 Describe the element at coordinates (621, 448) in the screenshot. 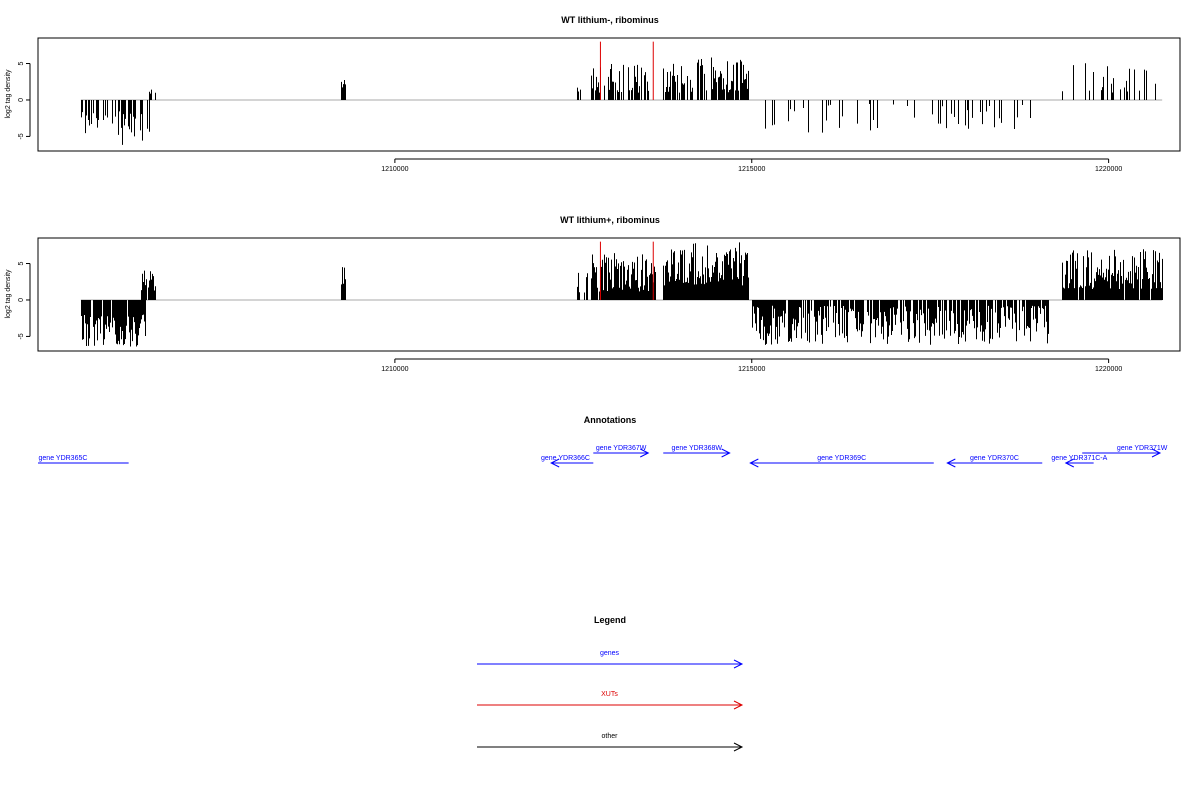

I see `feature-label: gene YDR367W` at that location.